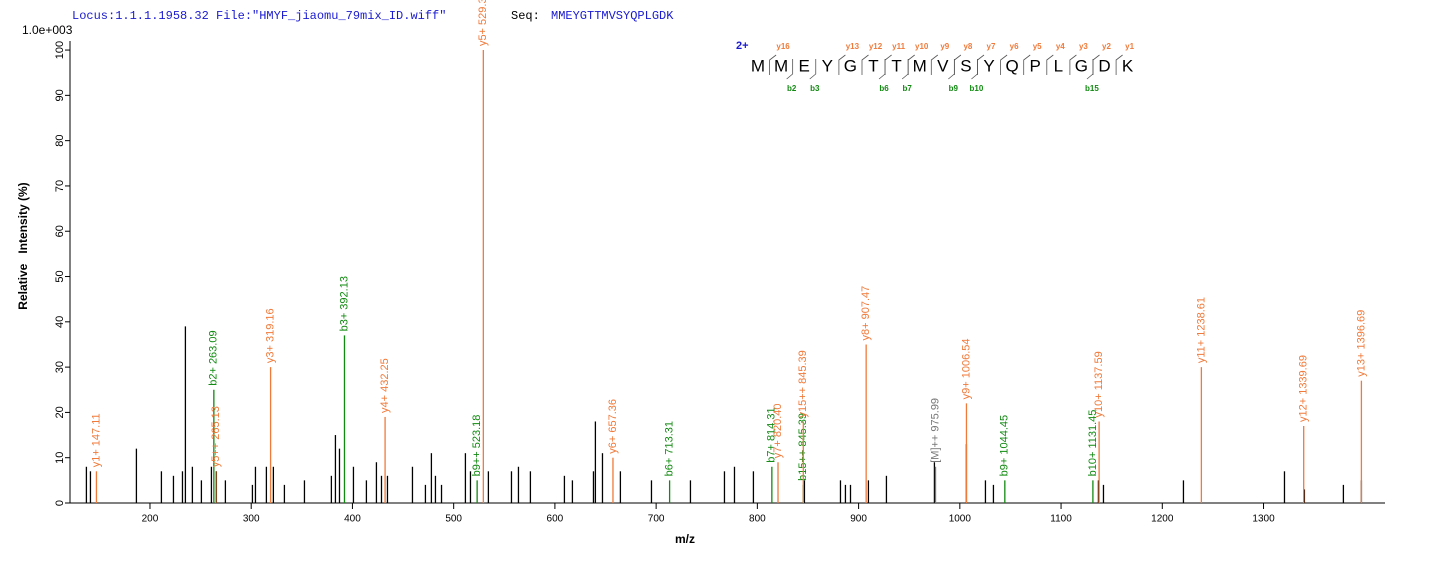 This screenshot has width=1436, height=562. I want to click on y-tick-label: 10, so click(60, 458).